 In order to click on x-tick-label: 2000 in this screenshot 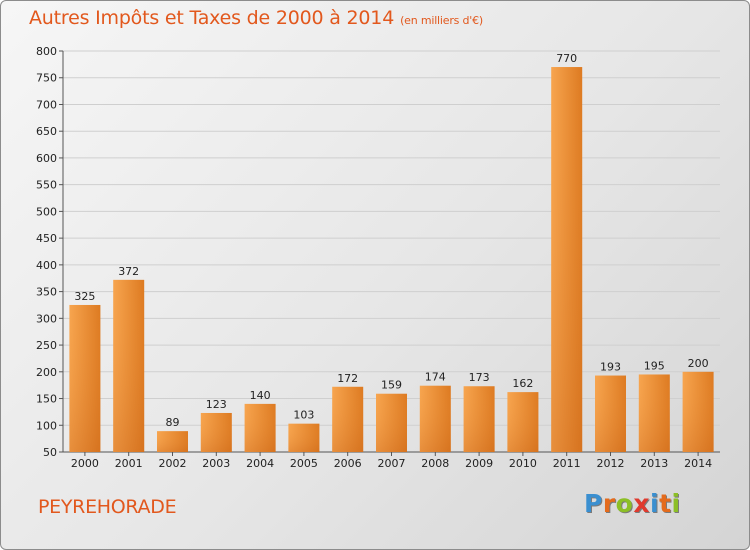, I will do `click(85, 463)`.